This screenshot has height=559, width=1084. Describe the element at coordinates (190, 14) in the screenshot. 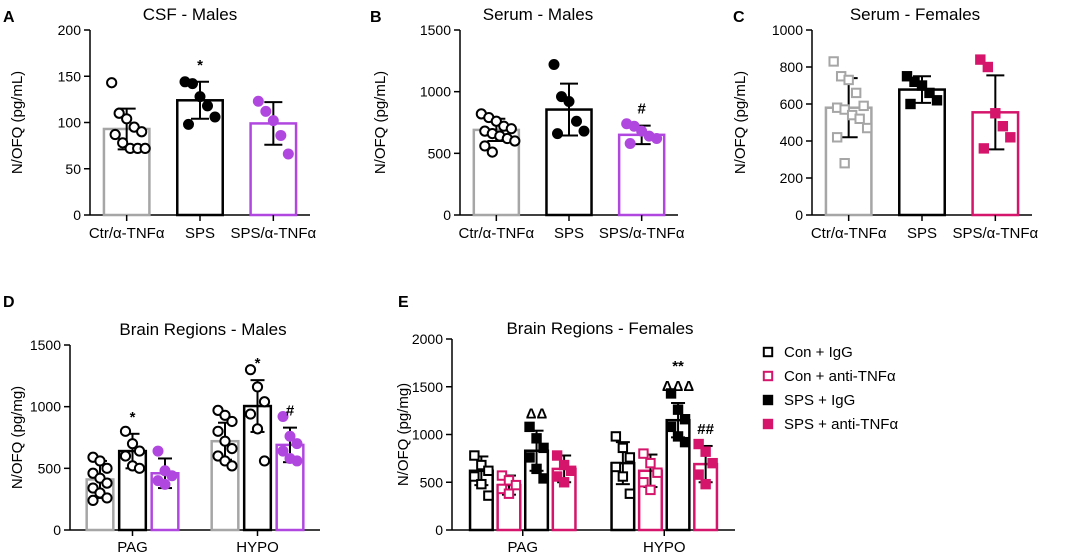

I see `chart-title: CSF - Males` at that location.